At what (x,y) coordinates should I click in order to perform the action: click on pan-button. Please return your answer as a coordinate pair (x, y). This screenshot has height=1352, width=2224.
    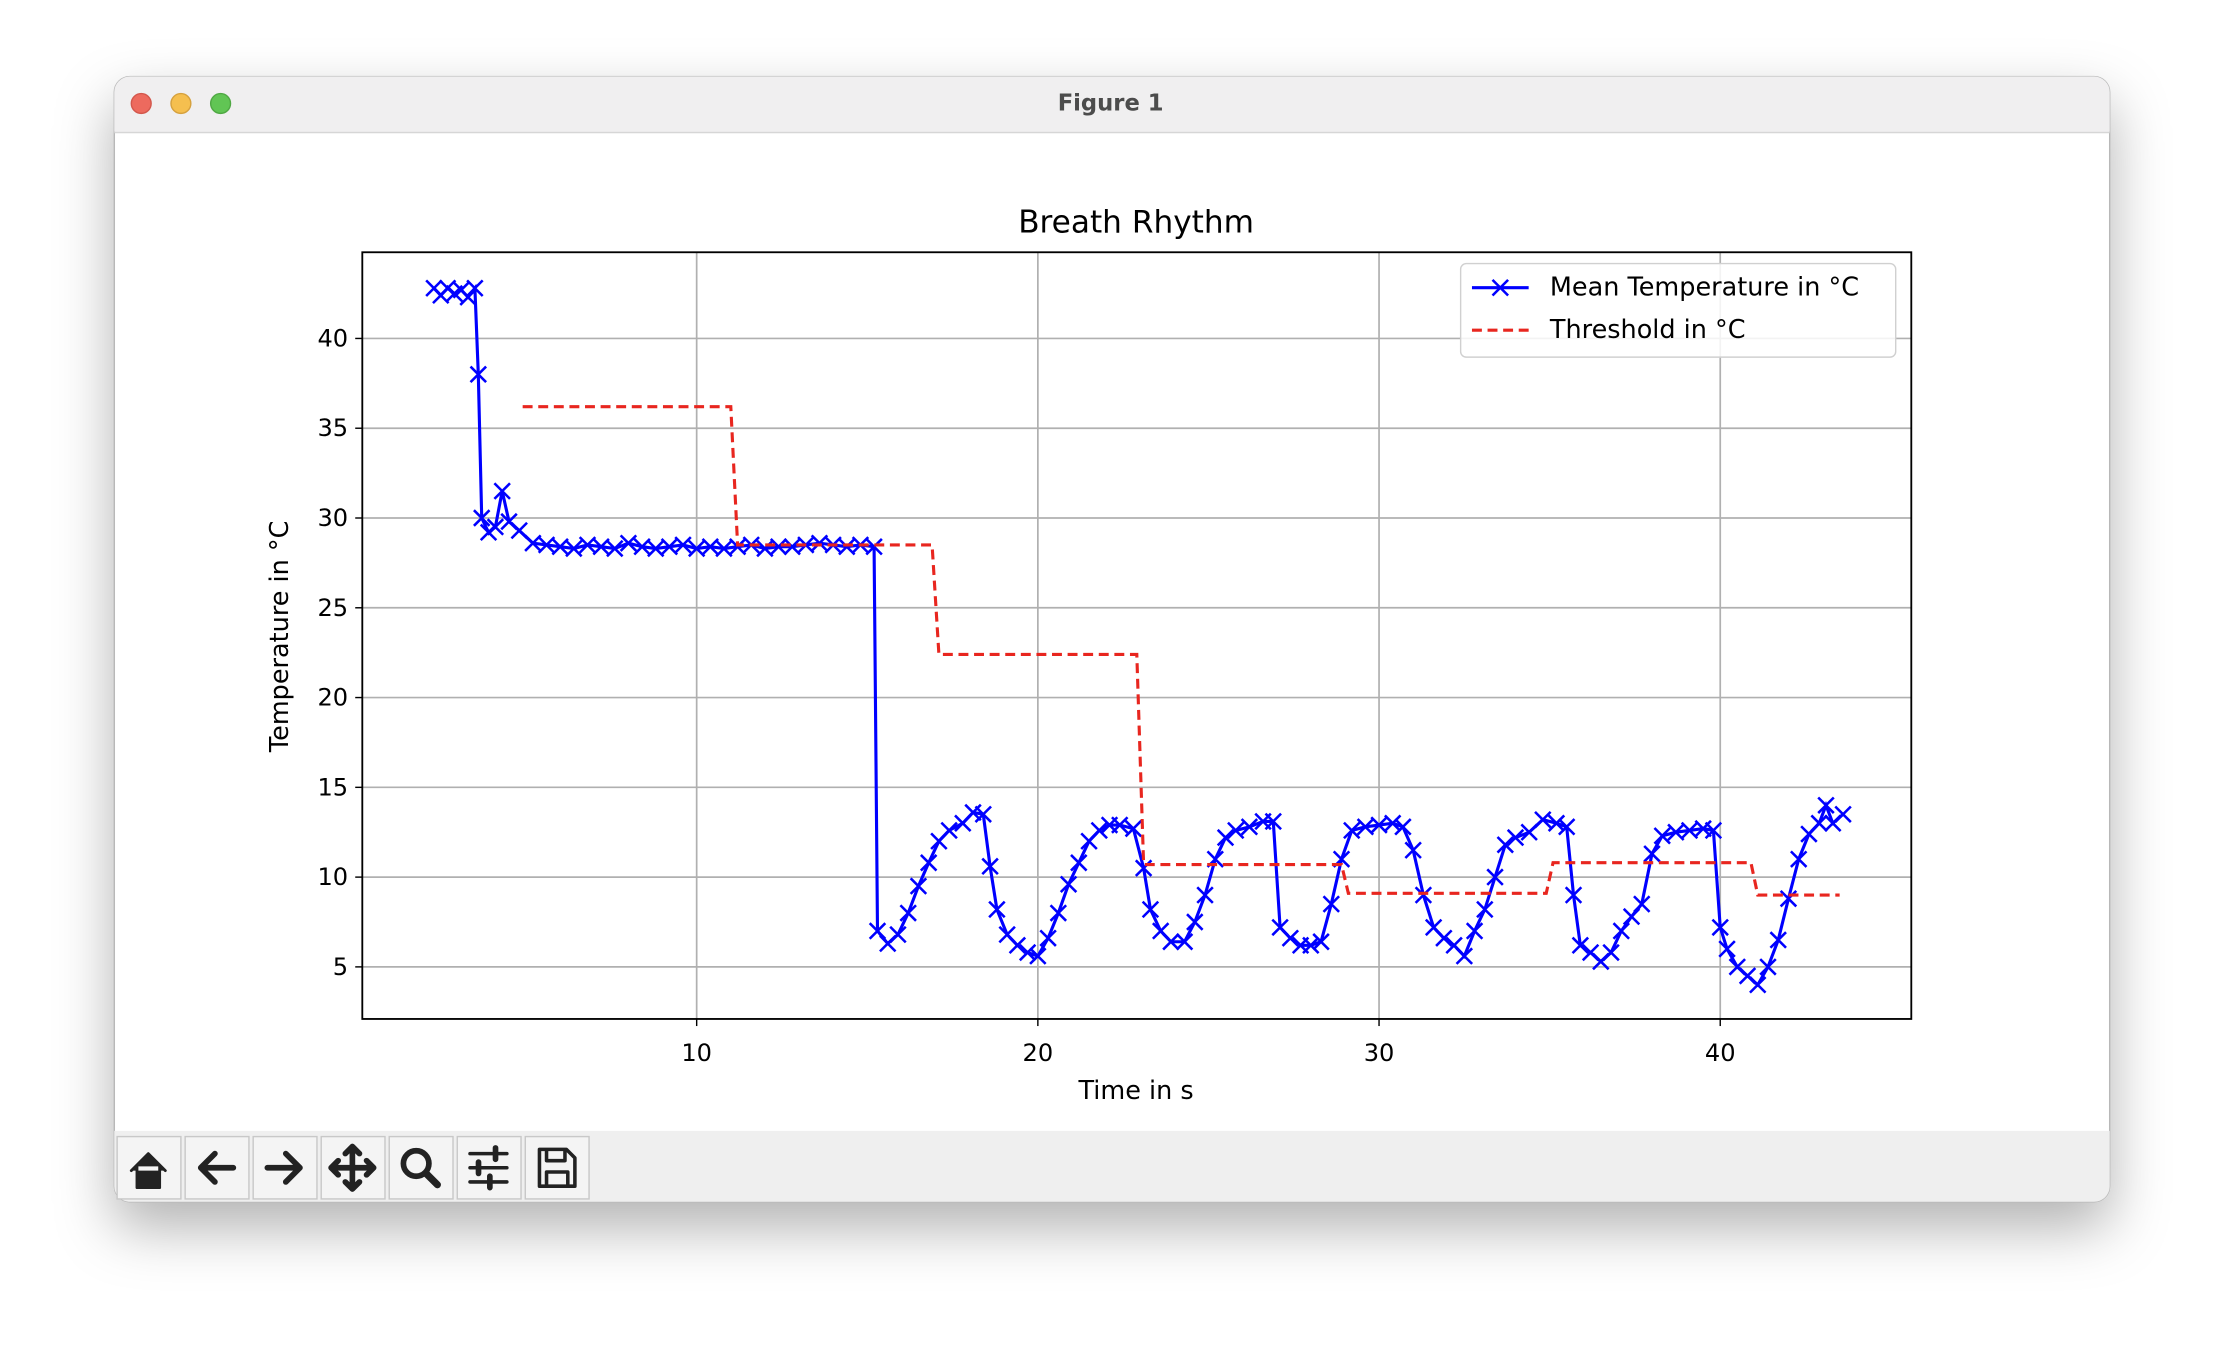
    Looking at the image, I should click on (353, 1167).